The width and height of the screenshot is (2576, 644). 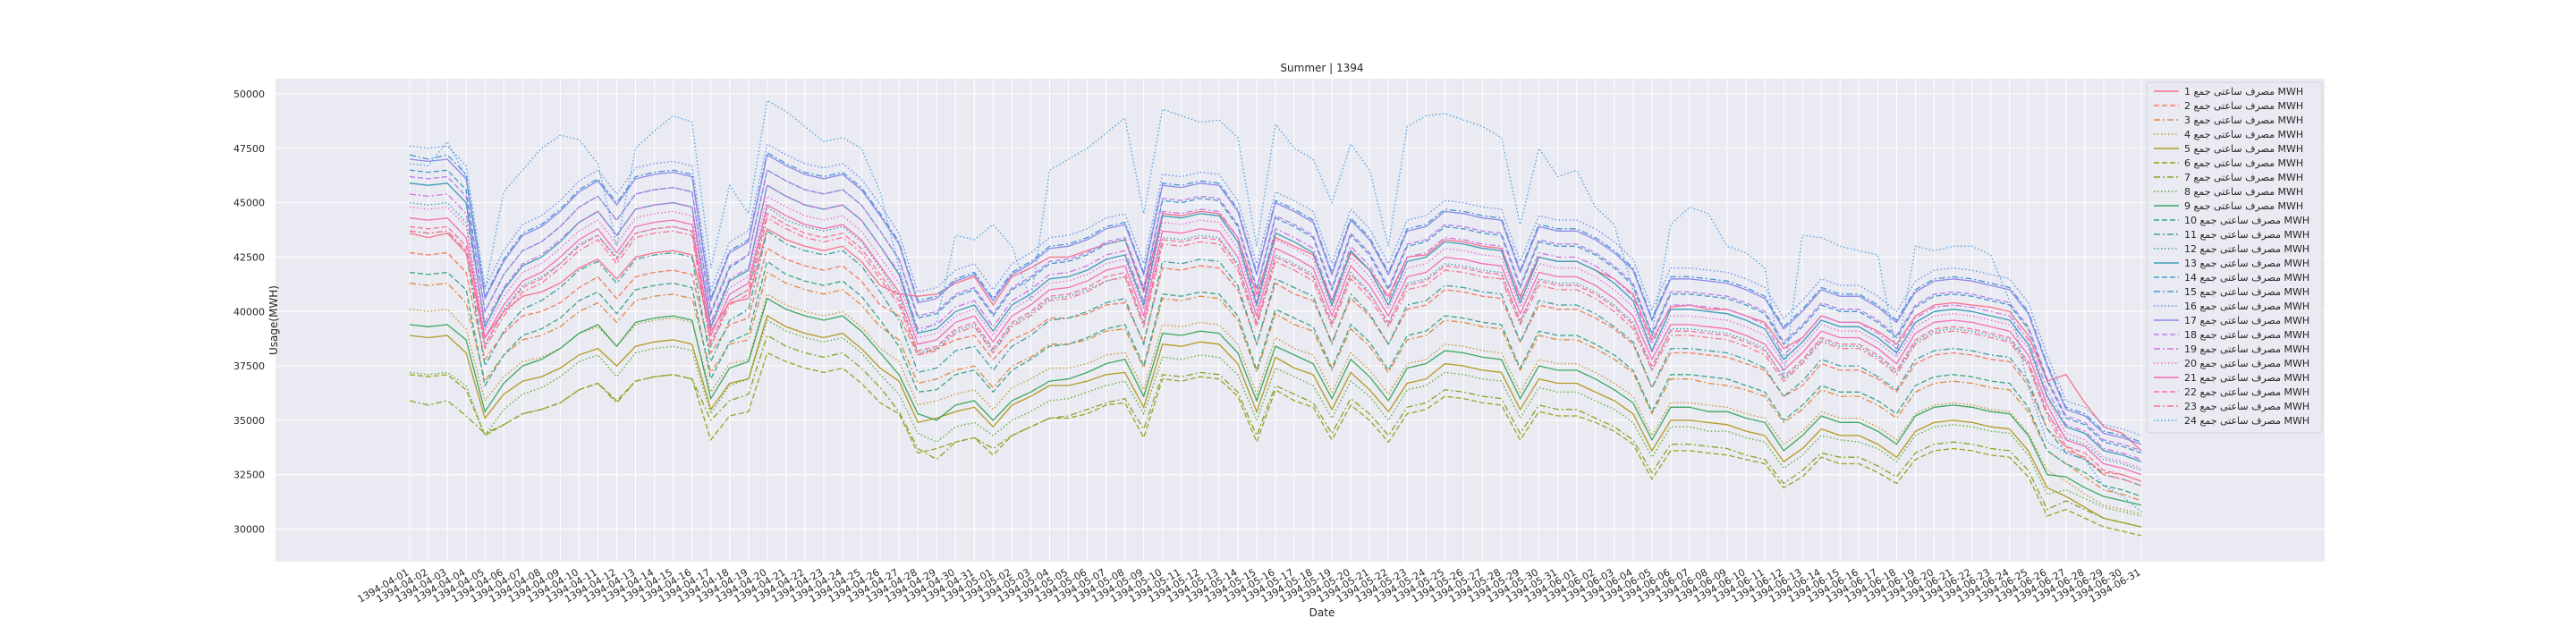 What do you see at coordinates (2243, 106) in the screenshot?
I see `legend-label: مصرف ساعتی جمع 2 MWH` at bounding box center [2243, 106].